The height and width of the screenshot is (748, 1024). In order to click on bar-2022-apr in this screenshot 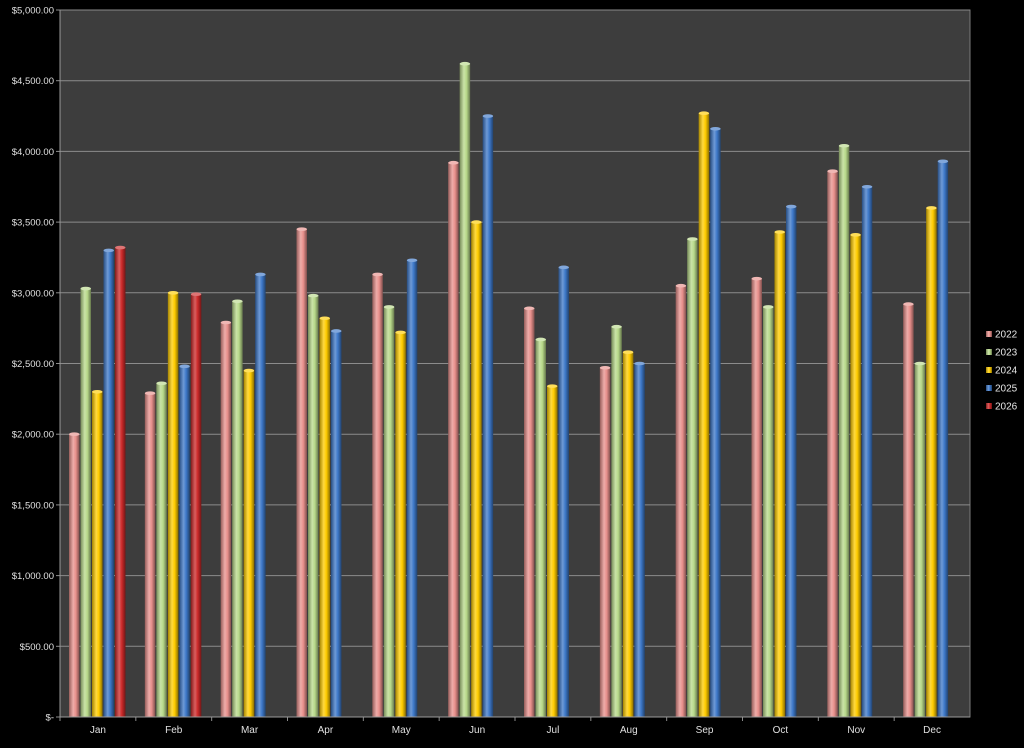, I will do `click(301, 473)`.